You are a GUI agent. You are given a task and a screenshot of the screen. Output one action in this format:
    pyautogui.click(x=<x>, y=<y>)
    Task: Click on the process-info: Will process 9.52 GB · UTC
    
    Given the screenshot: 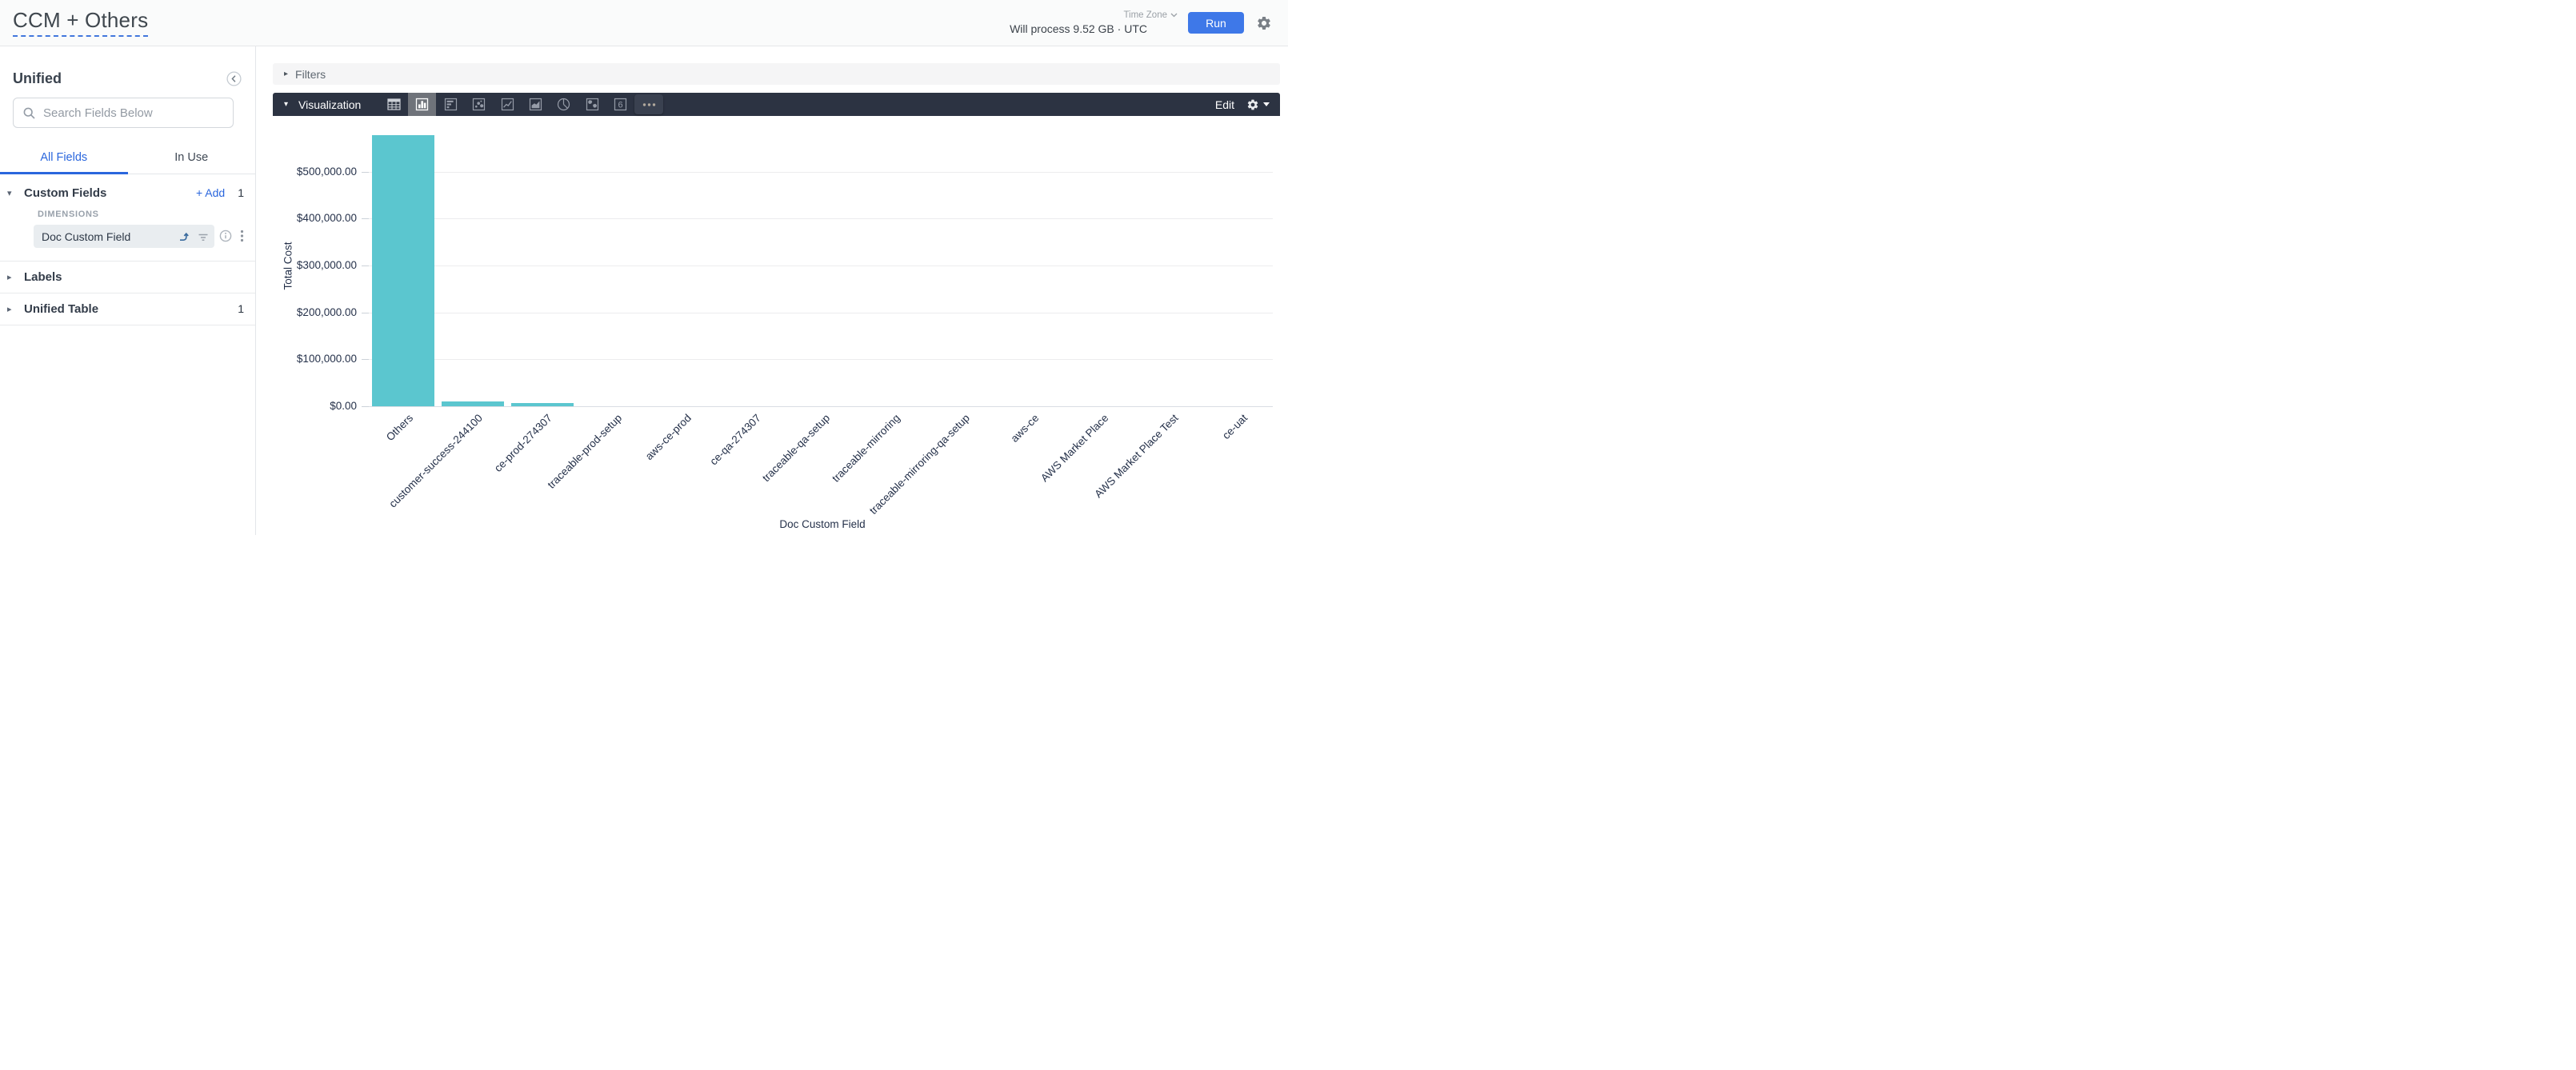 What is the action you would take?
    pyautogui.click(x=1078, y=28)
    